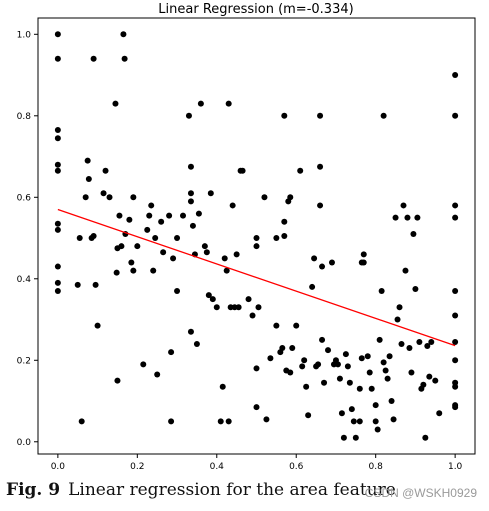 The image size is (489, 511). Describe the element at coordinates (24, 198) in the screenshot. I see `y-tick-label: 0.6` at that location.